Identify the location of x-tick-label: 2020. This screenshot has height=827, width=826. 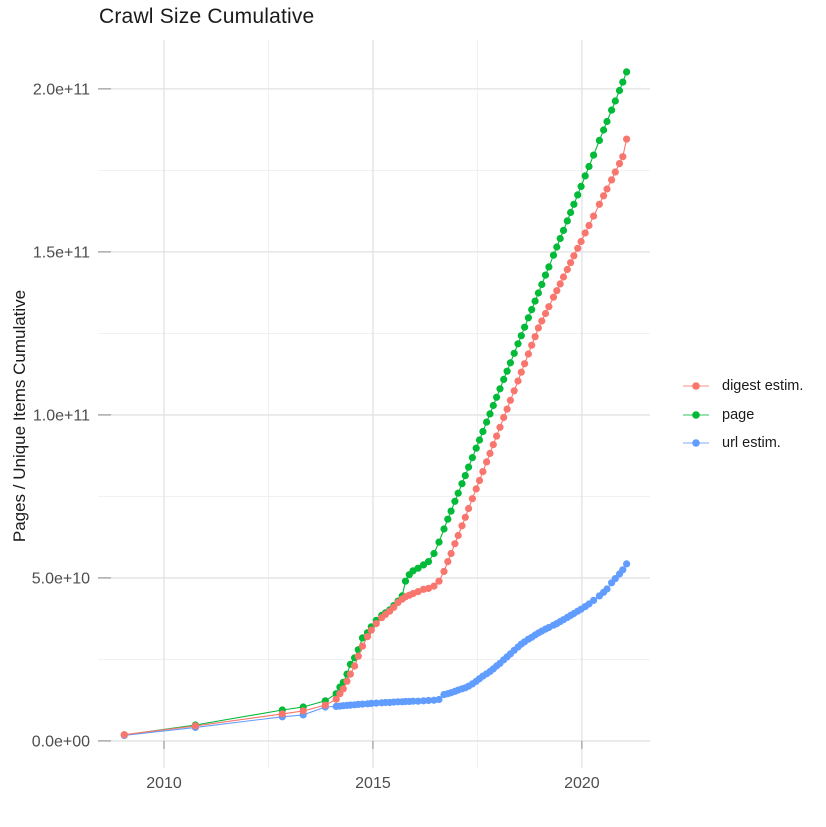
(582, 783).